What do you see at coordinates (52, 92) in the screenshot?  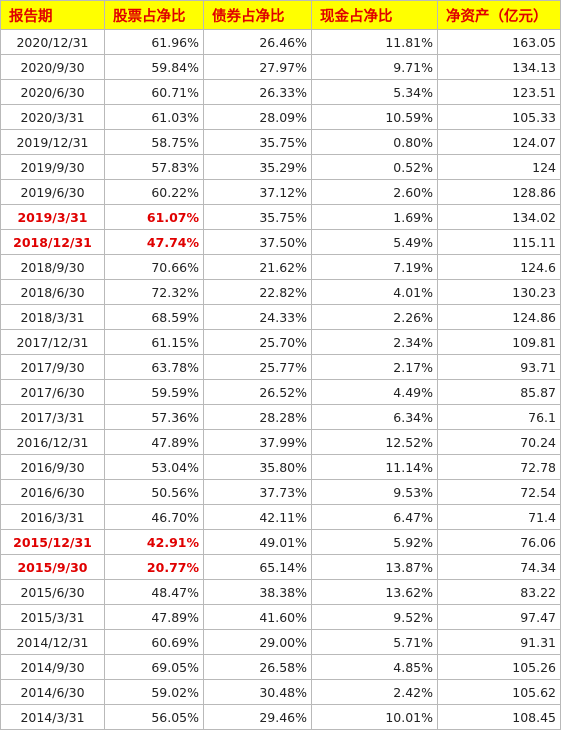 I see `report-period-cell: 2020/6/30` at bounding box center [52, 92].